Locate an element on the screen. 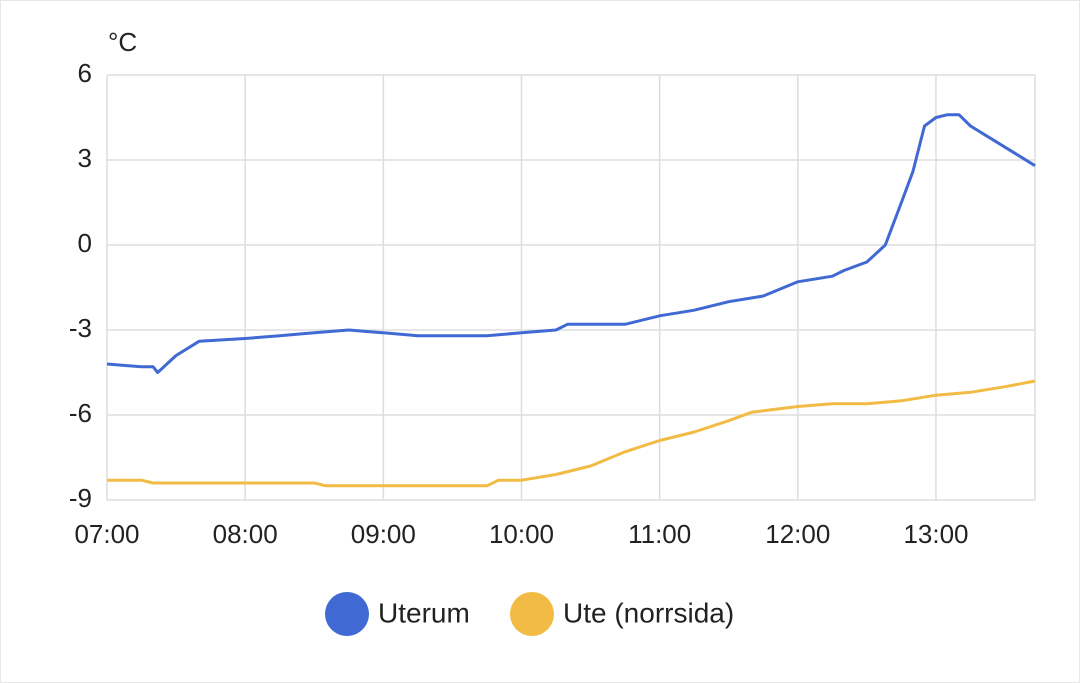  y-tick-label: 0 is located at coordinates (85, 243).